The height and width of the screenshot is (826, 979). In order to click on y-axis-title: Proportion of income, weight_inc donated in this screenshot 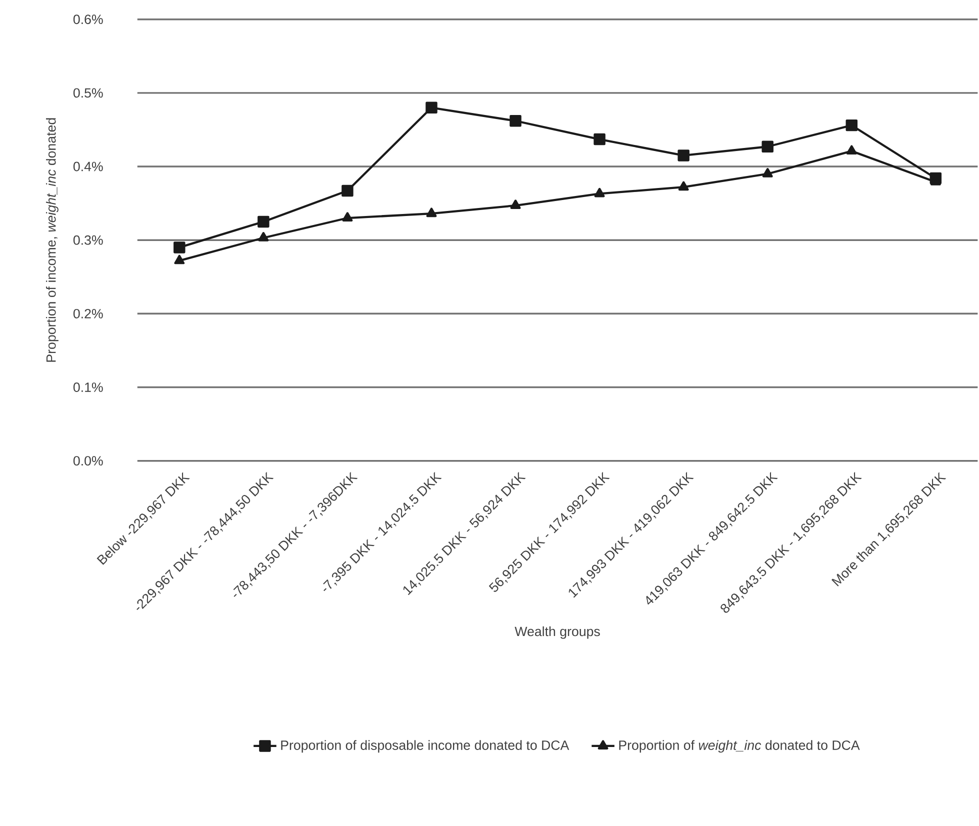, I will do `click(52, 240)`.